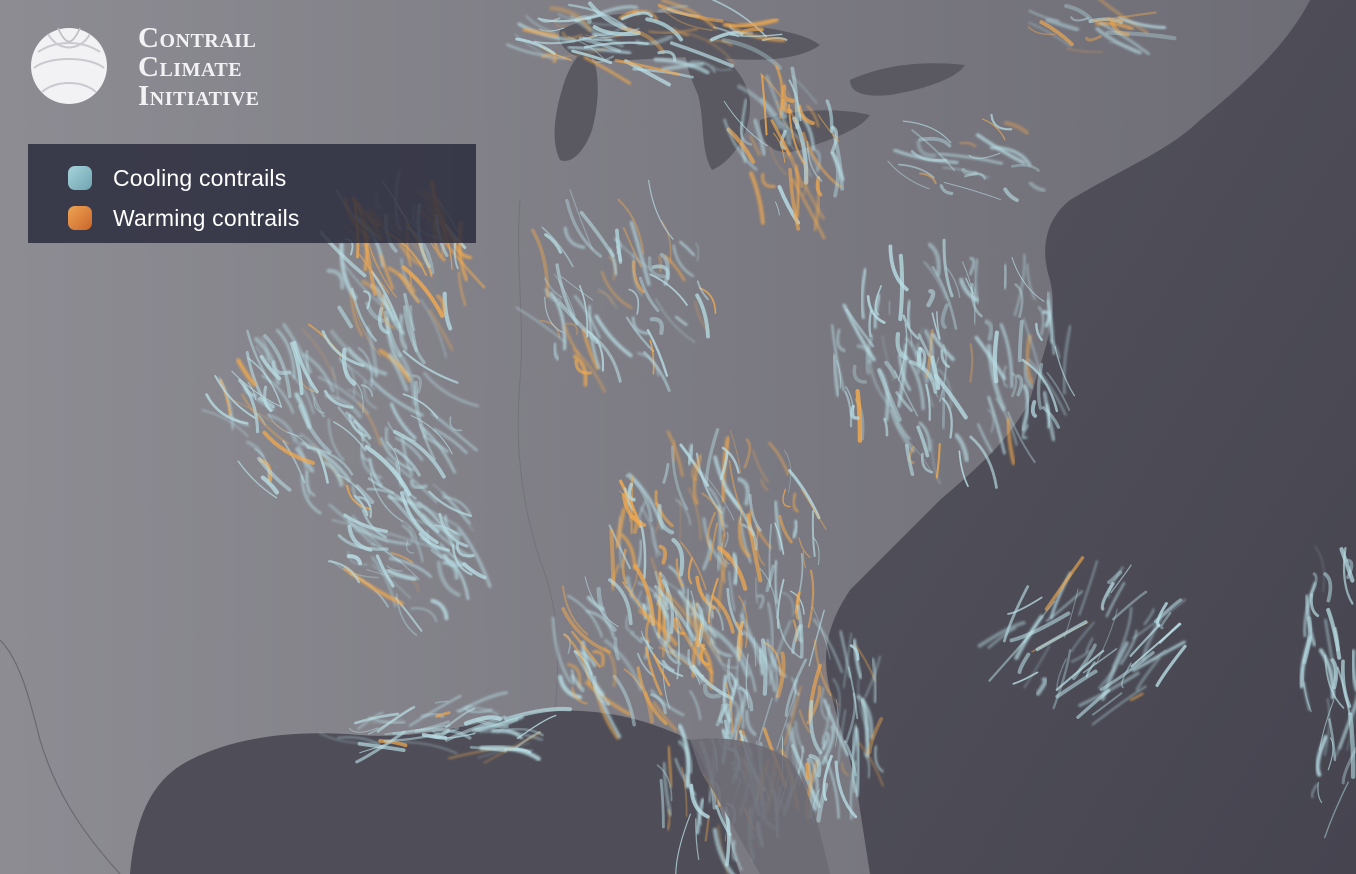  Describe the element at coordinates (190, 67) in the screenshot. I see `brand-line: Climate` at that location.